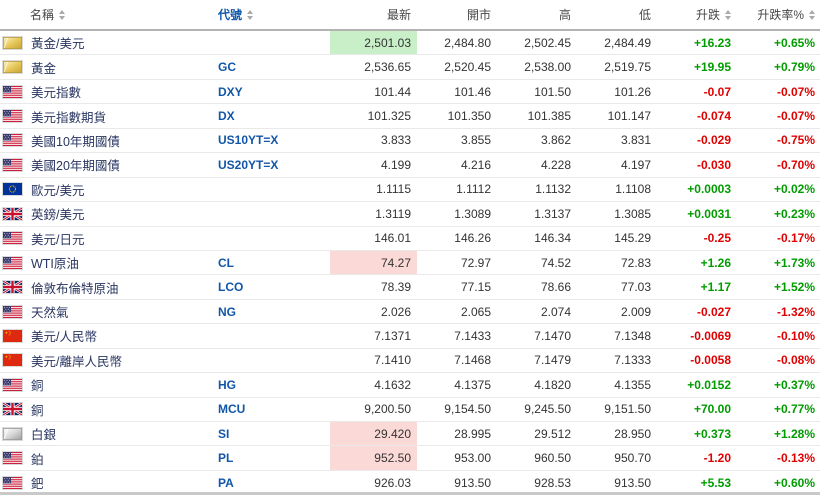 The height and width of the screenshot is (496, 820). What do you see at coordinates (469, 116) in the screenshot?
I see `open-price: 101.350` at bounding box center [469, 116].